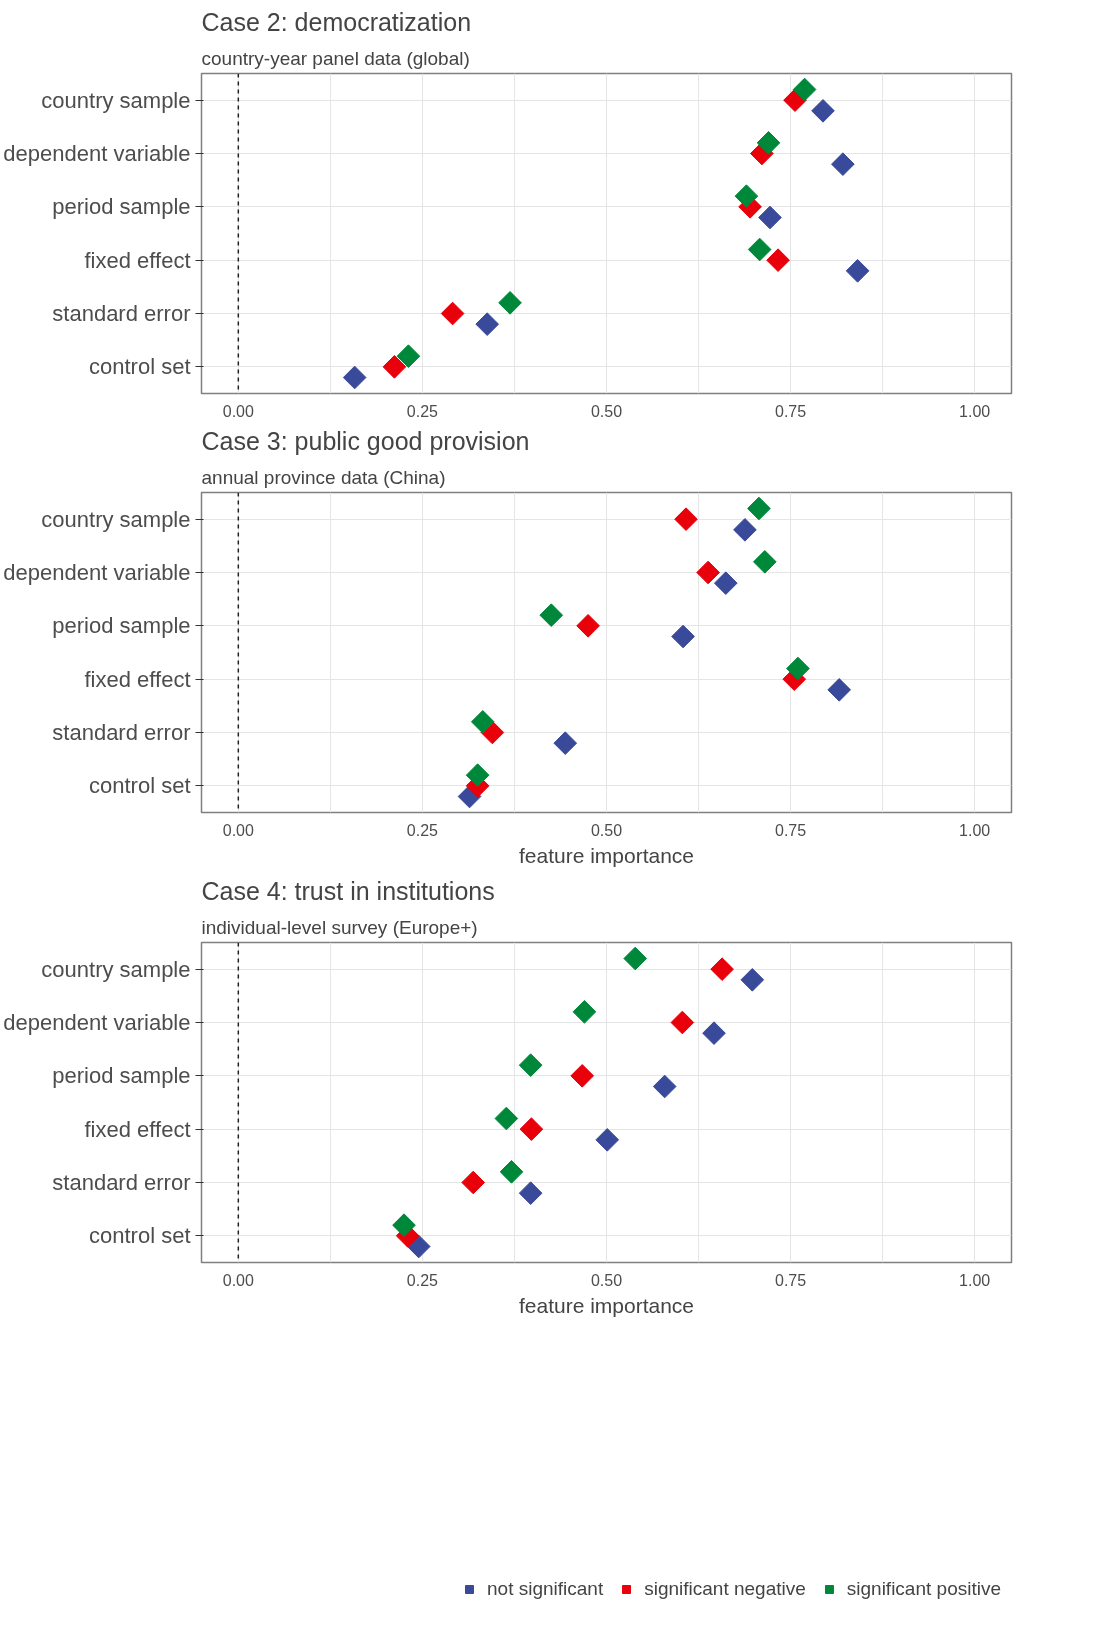 The width and height of the screenshot is (1113, 1649). I want to click on legend-label: not significant, so click(545, 1589).